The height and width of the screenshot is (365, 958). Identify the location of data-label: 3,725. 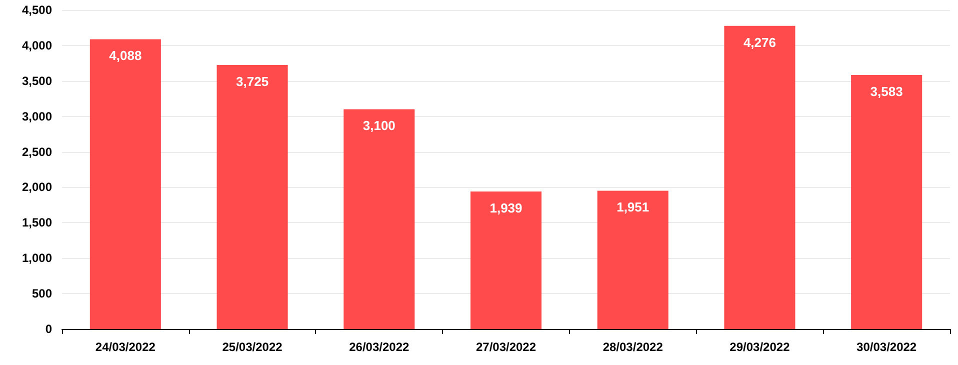
(252, 81).